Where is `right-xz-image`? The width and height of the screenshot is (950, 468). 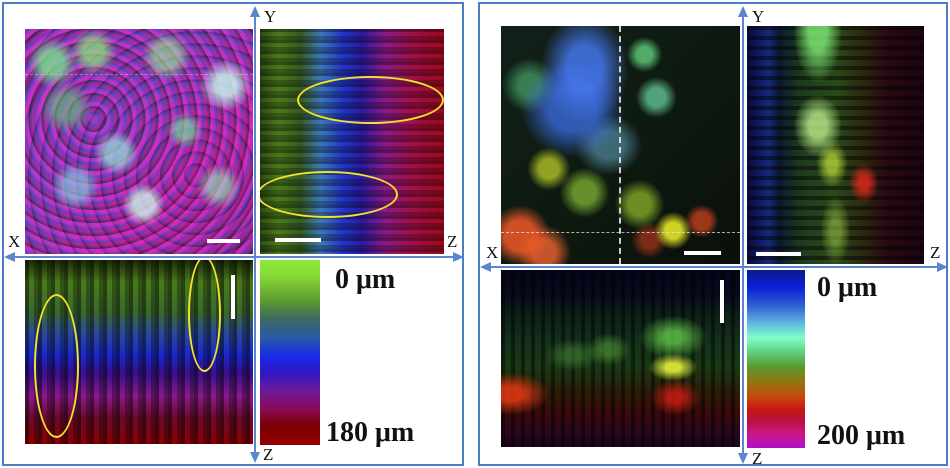
right-xz-image is located at coordinates (620, 358).